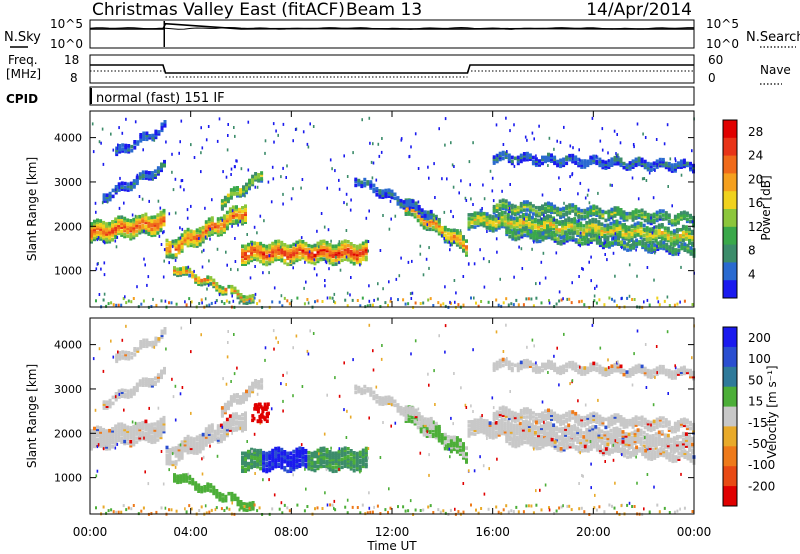 This screenshot has height=554, width=800. What do you see at coordinates (23, 60) in the screenshot?
I see `freq-label: Freq.` at bounding box center [23, 60].